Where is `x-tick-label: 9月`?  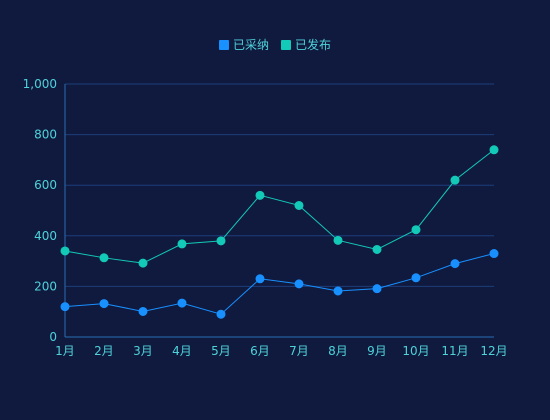 x-tick-label: 9月 is located at coordinates (377, 351).